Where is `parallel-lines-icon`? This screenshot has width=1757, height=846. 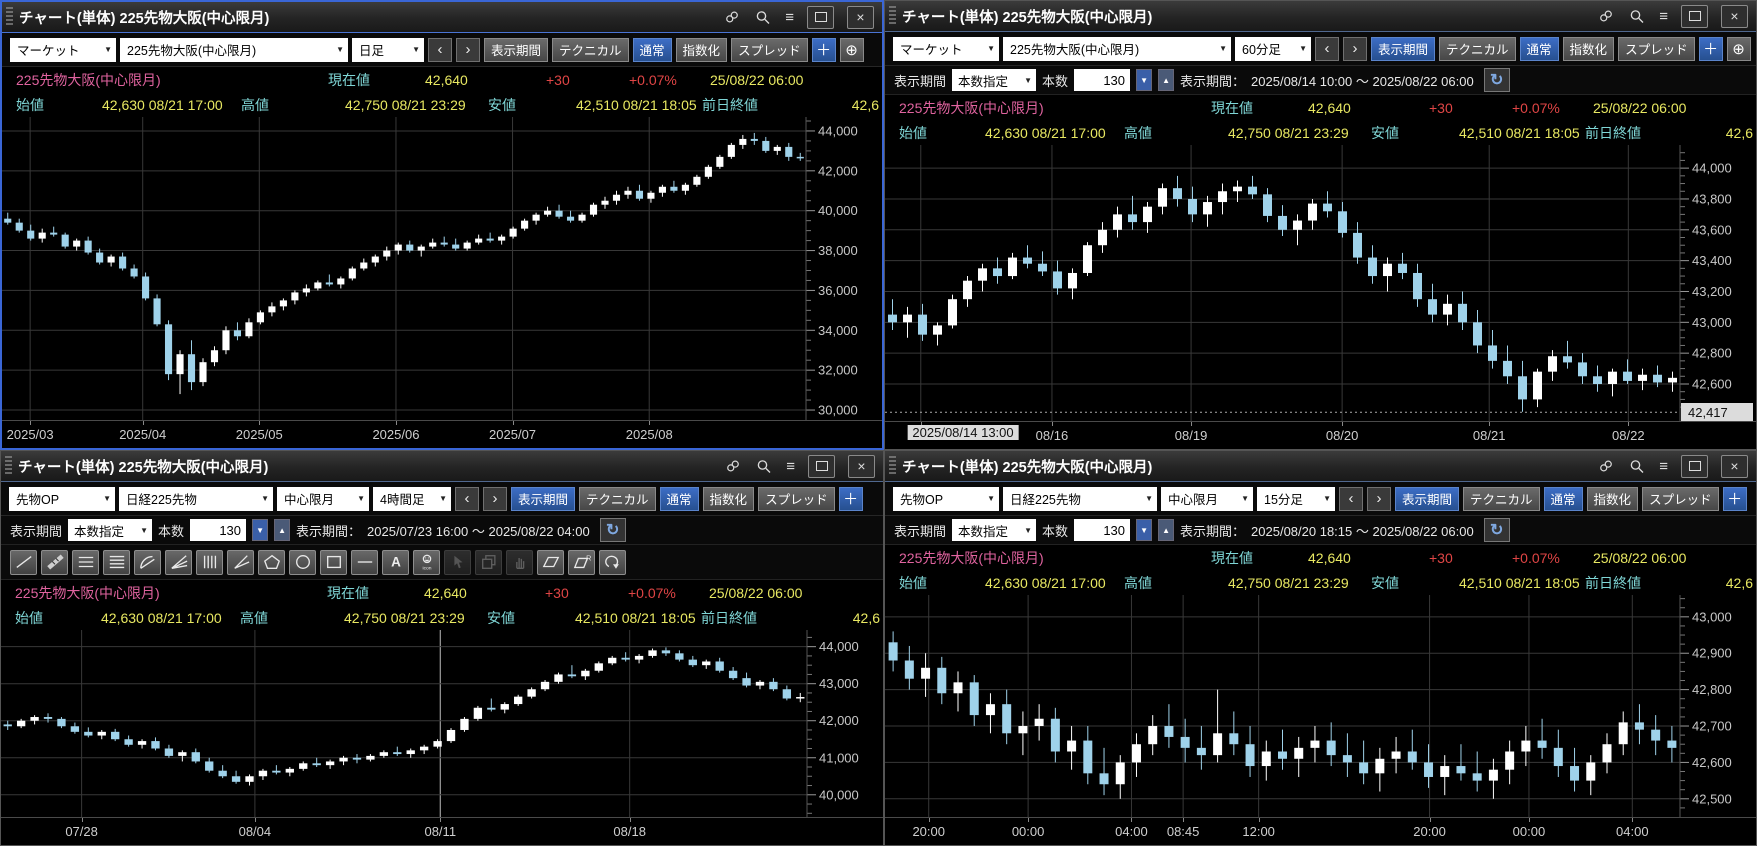 parallel-lines-icon is located at coordinates (85, 562).